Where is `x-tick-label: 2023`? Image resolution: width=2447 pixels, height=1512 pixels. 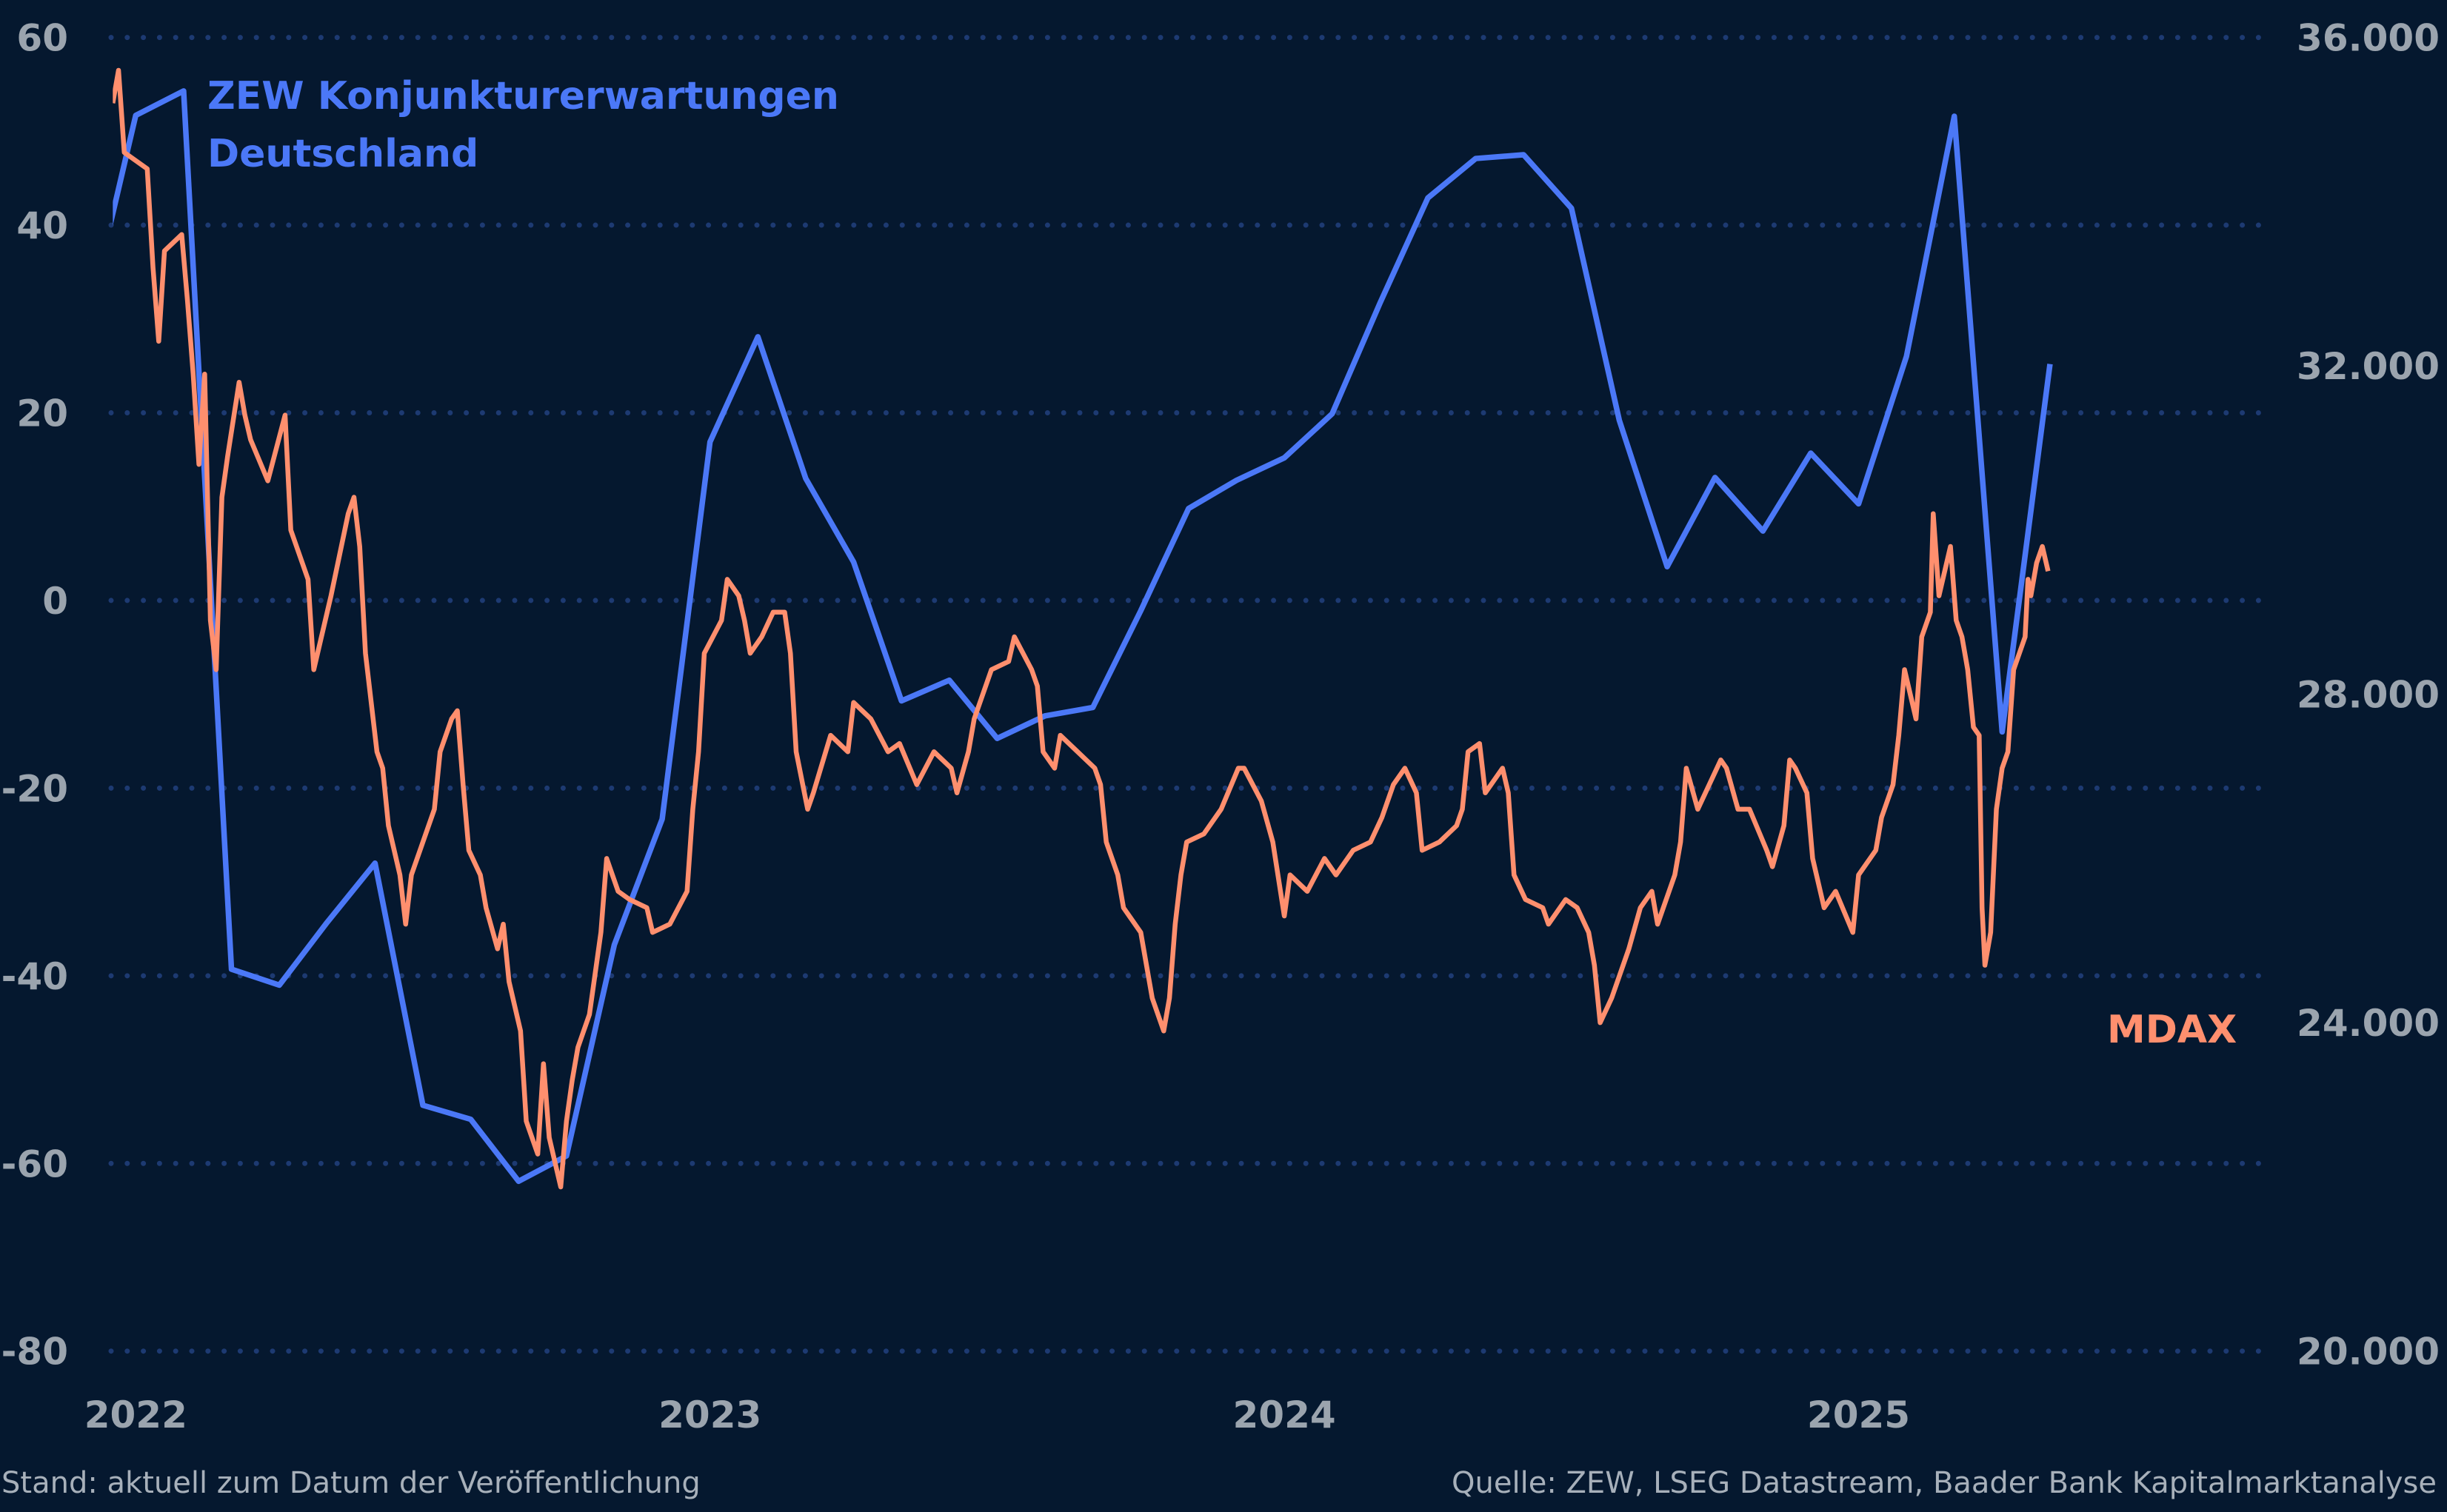
x-tick-label: 2023 is located at coordinates (709, 1415).